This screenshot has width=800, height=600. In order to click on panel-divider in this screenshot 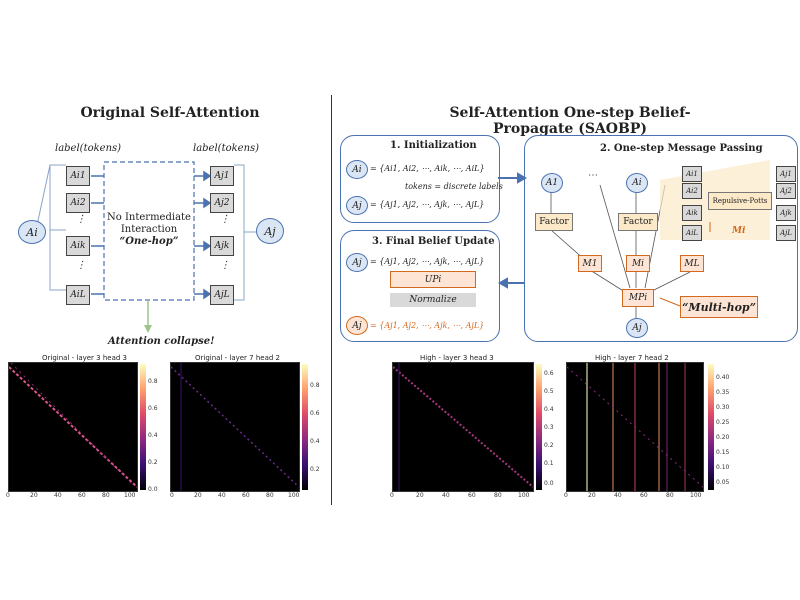, I will do `click(331, 300)`.